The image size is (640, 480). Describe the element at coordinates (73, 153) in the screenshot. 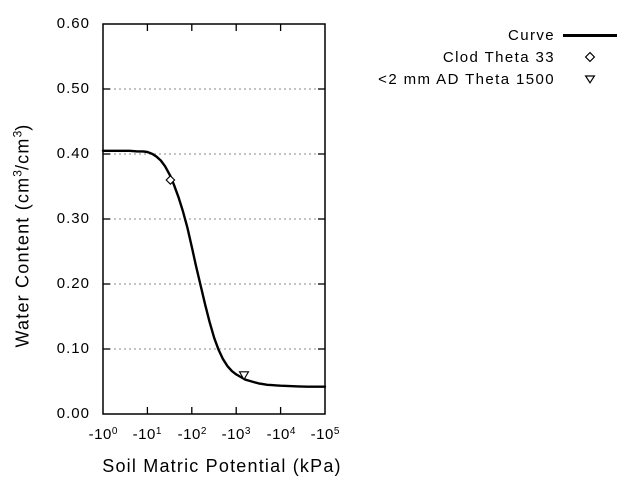

I see `y-tick-label: 0.40` at that location.